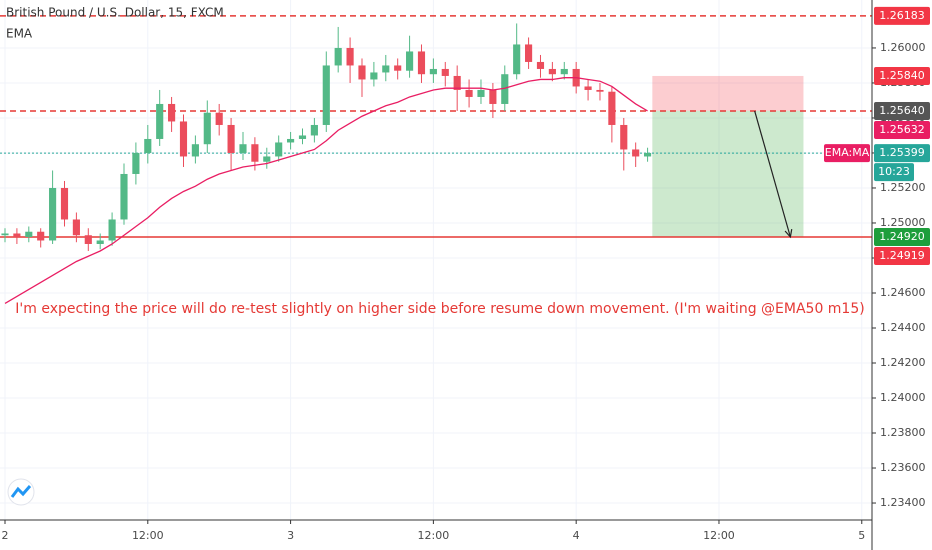 The width and height of the screenshot is (932, 550). Describe the element at coordinates (902, 110) in the screenshot. I see `price-tag: 1.25640` at that location.